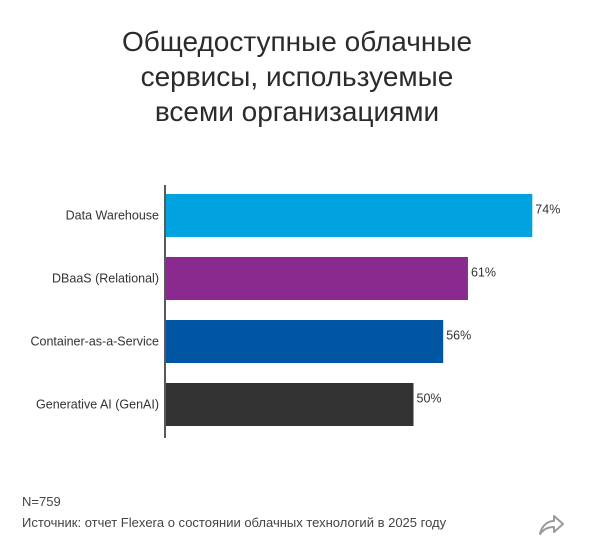  Describe the element at coordinates (105, 279) in the screenshot. I see `category-label-2: DBaaS (Relational)` at that location.